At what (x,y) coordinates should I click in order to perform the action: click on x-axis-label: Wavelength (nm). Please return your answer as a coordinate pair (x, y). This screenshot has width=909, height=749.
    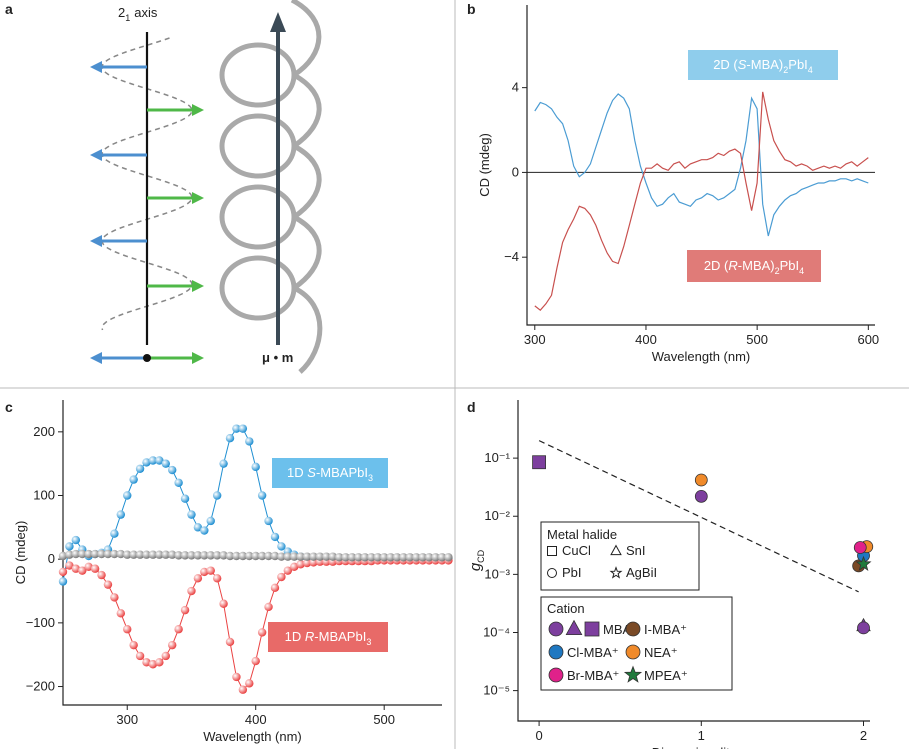
    Looking at the image, I should click on (252, 736).